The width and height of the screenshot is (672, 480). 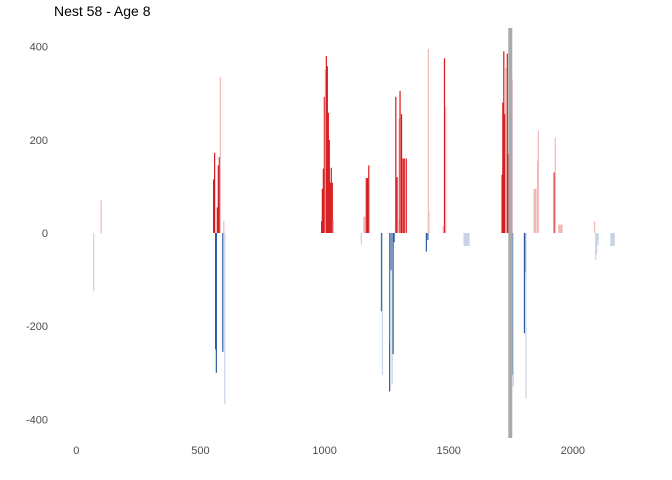 I want to click on y-axis-ticks: 400 200 0 -200 -400, so click(x=37, y=234).